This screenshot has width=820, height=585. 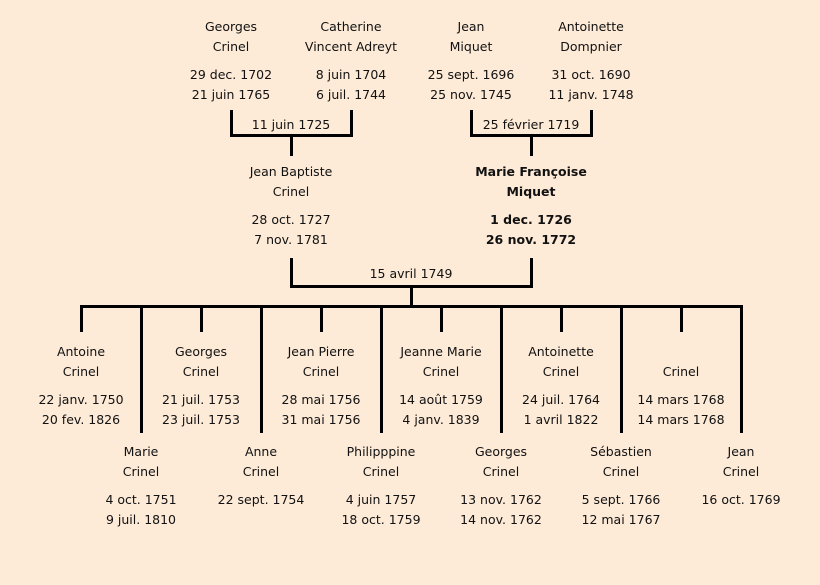 What do you see at coordinates (201, 386) in the screenshot?
I see `person-card-child: Georges Crinel 21 juil. 1753 23 juil. 1753` at bounding box center [201, 386].